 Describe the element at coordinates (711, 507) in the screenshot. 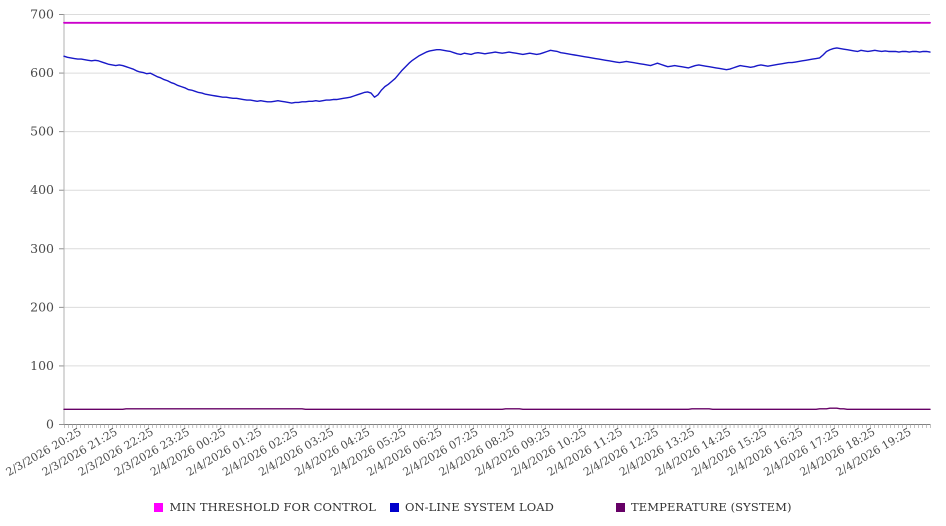

I see `legend-label-temperature: TEMPERATURE (SYSTEM)` at that location.